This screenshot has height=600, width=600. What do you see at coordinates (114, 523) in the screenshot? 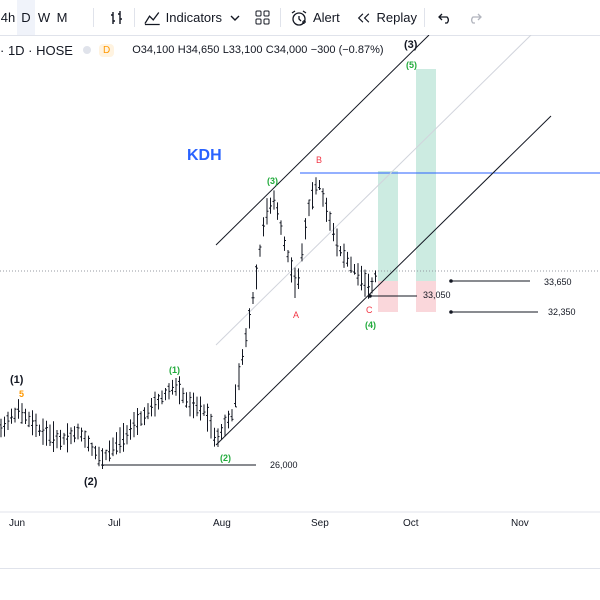
I see `time-axis-label-jul: Jul` at bounding box center [114, 523].